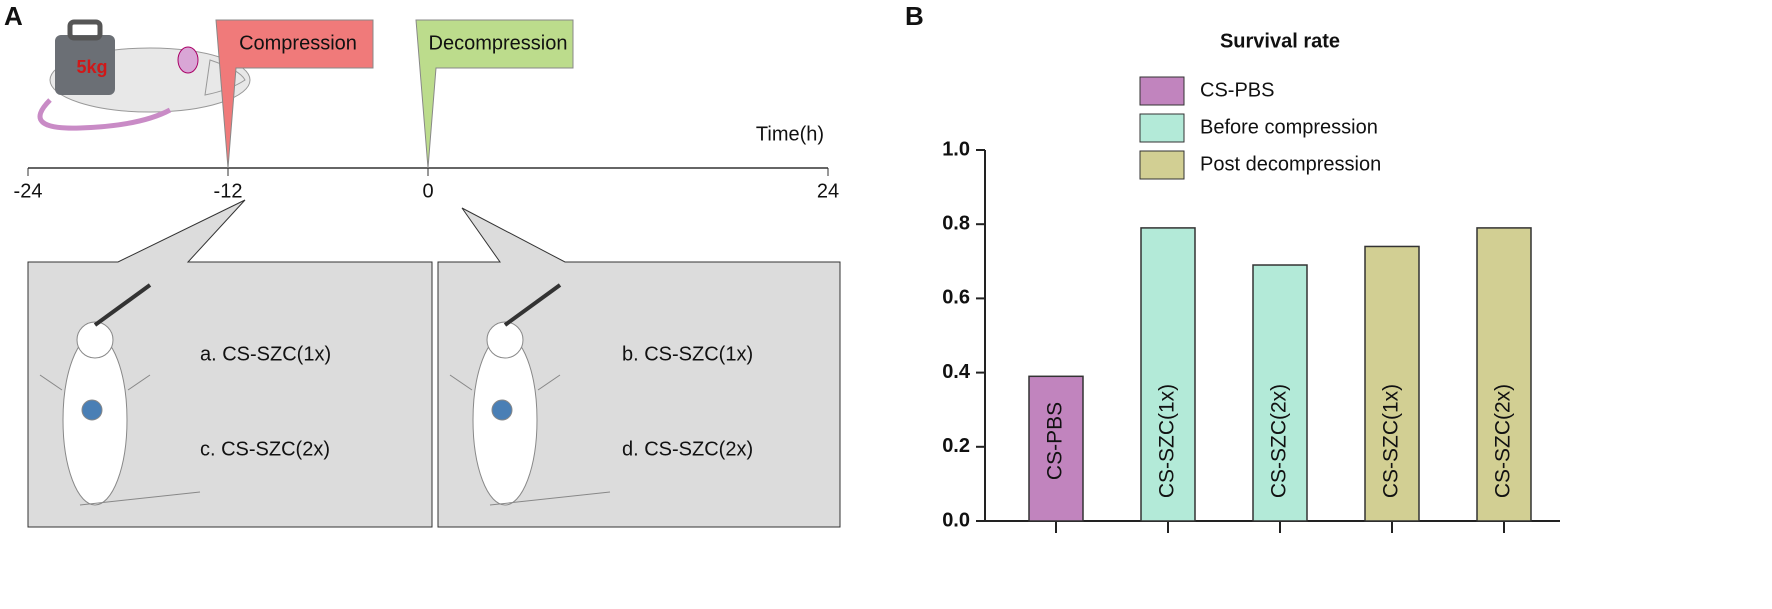  Describe the element at coordinates (325, 394) in the screenshot. I see `mouse-illustration` at that location.